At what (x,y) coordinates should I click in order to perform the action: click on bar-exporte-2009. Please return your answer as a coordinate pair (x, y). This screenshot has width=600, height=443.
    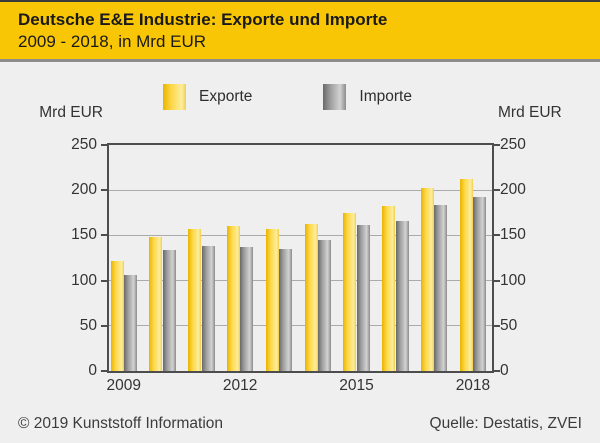
    Looking at the image, I should click on (117, 315).